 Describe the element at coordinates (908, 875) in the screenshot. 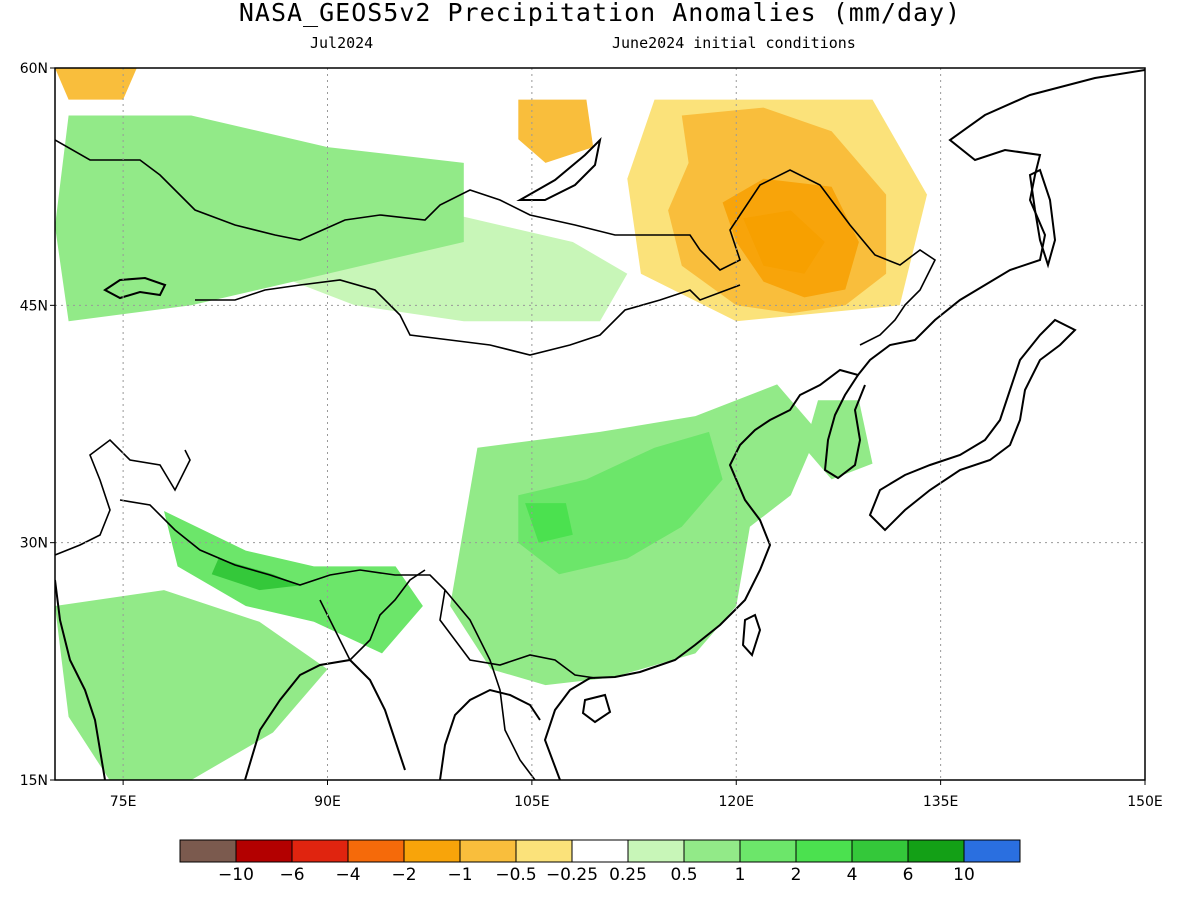

I see `colorbar-label-12: 6` at that location.